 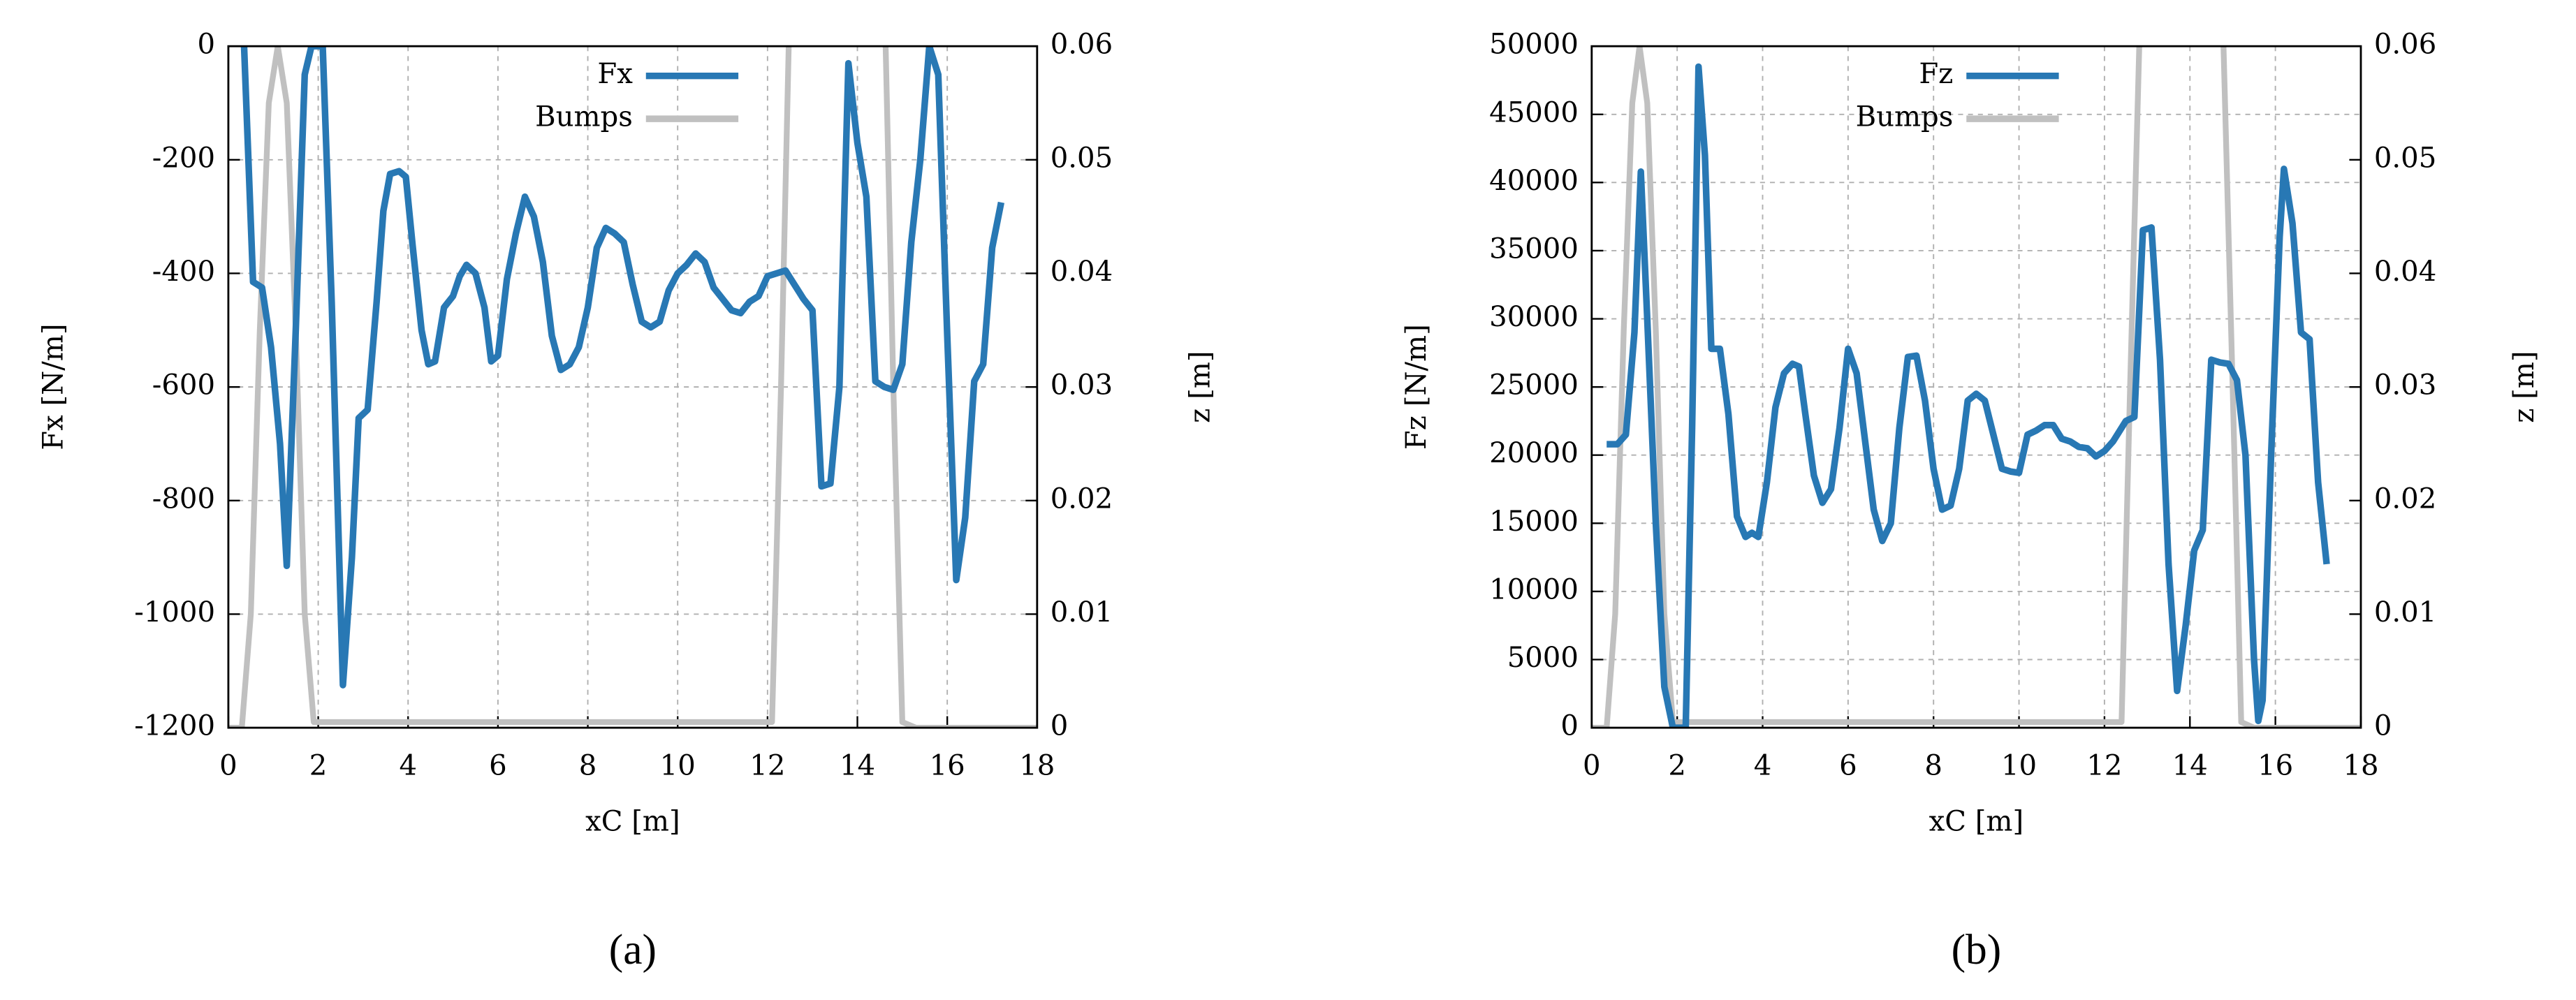 I want to click on y-tick-label: 45000, so click(x=1534, y=112).